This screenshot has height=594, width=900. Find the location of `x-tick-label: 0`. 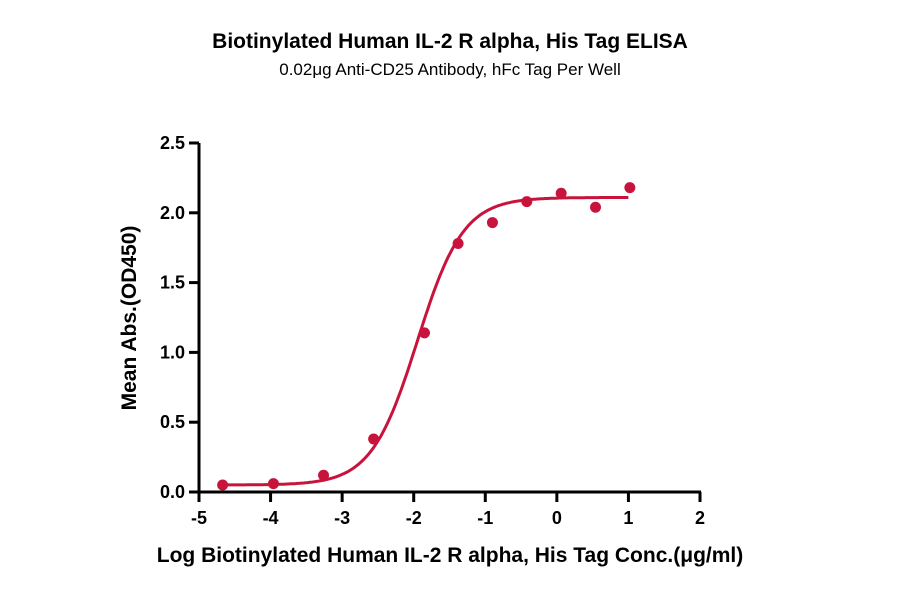

x-tick-label: 0 is located at coordinates (557, 518).